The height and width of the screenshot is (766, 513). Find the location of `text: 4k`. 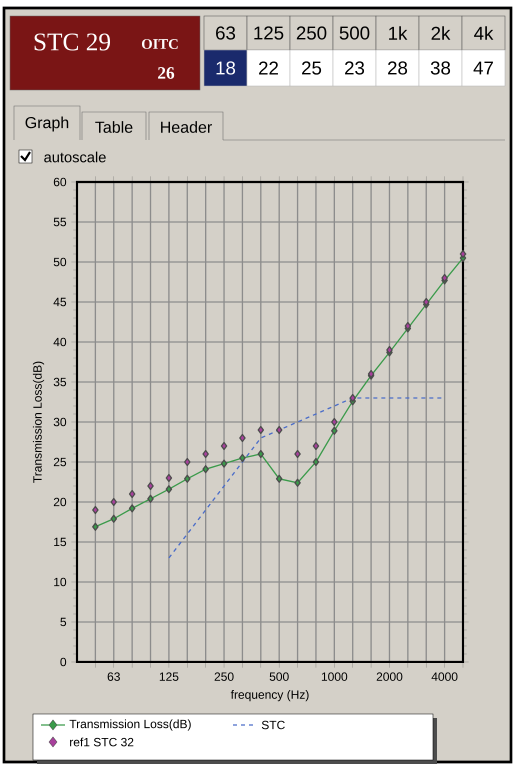

text: 4k is located at coordinates (484, 33).